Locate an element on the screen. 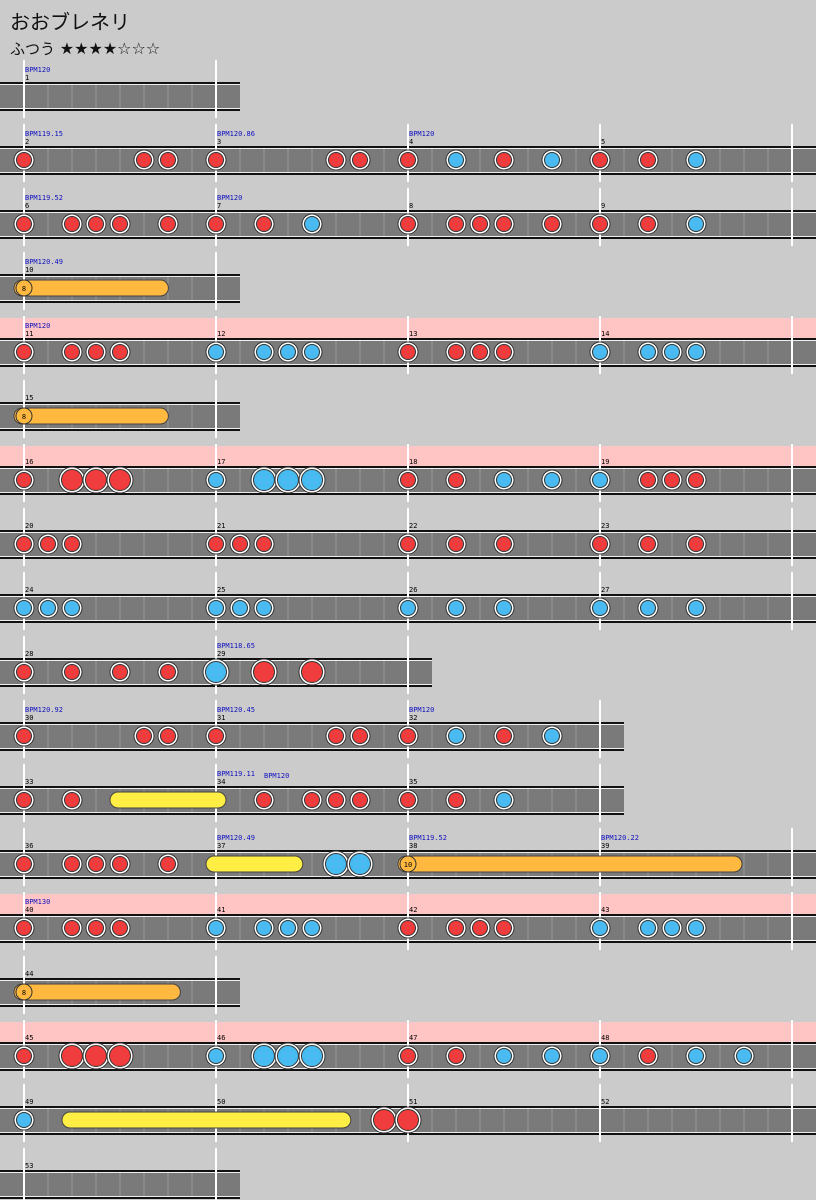  balloon-head is located at coordinates (24, 288).